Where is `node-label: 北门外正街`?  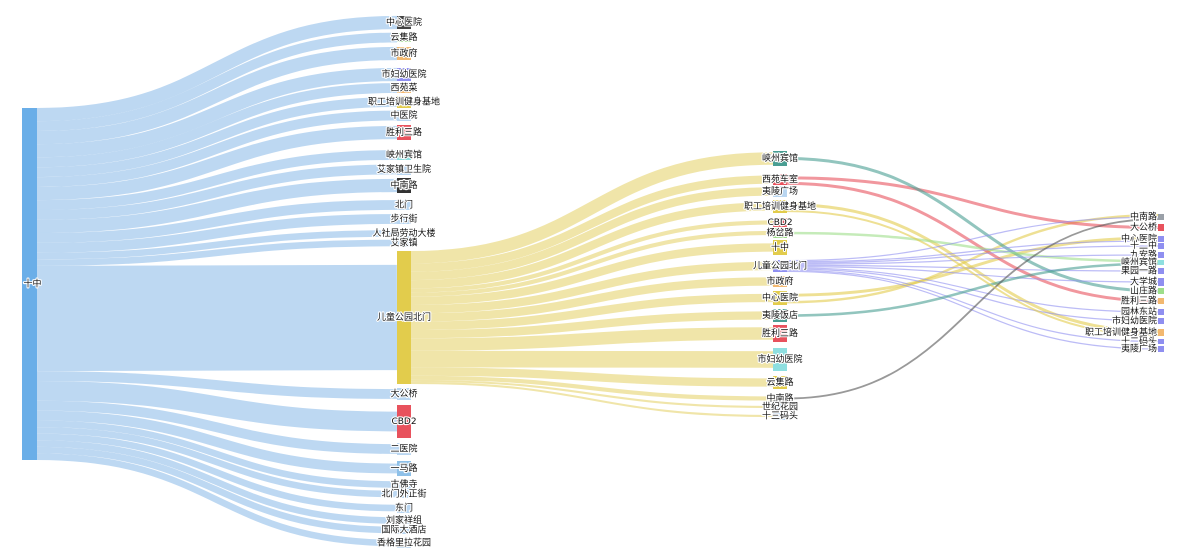 node-label: 北门外正街 is located at coordinates (403, 494).